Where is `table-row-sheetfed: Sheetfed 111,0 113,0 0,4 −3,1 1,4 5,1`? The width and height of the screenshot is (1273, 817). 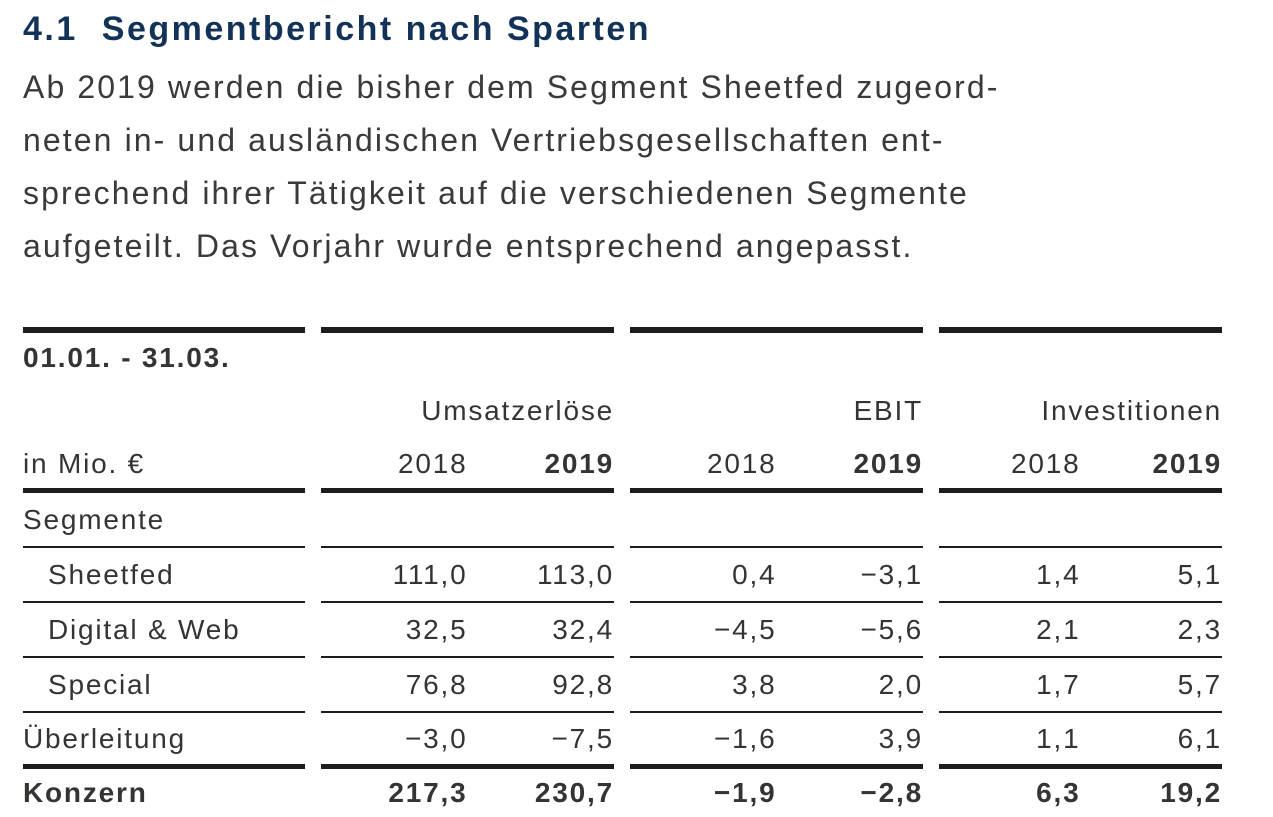
table-row-sheetfed: Sheetfed 111,0 113,0 0,4 −3,1 1,4 5,1 is located at coordinates (623, 575).